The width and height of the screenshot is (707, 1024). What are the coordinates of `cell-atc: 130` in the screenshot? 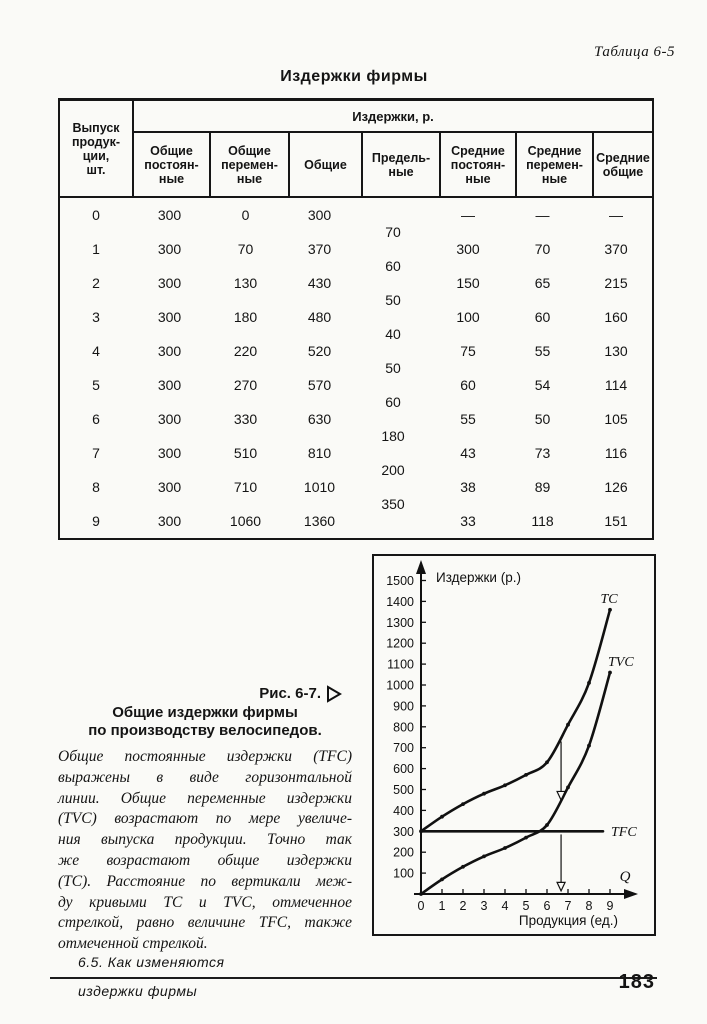 It's located at (616, 351).